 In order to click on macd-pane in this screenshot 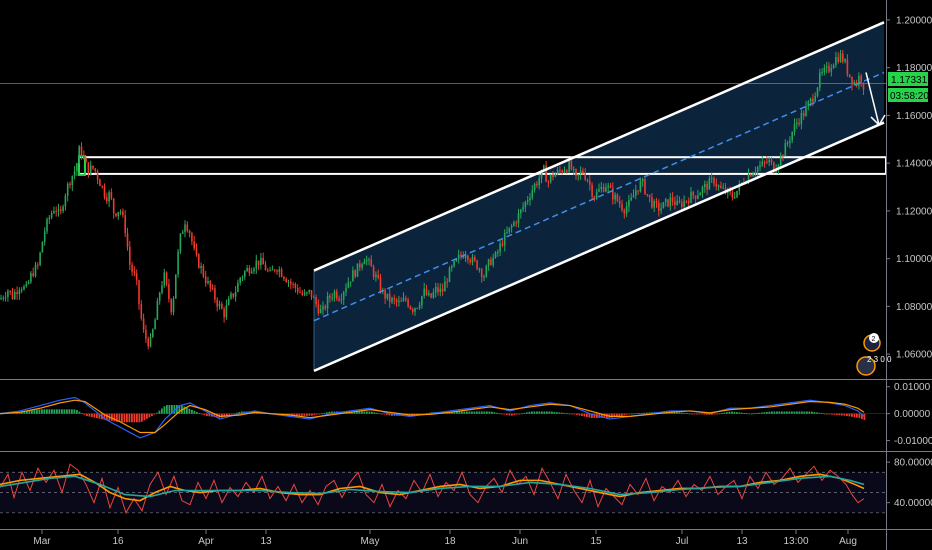, I will do `click(443, 417)`.